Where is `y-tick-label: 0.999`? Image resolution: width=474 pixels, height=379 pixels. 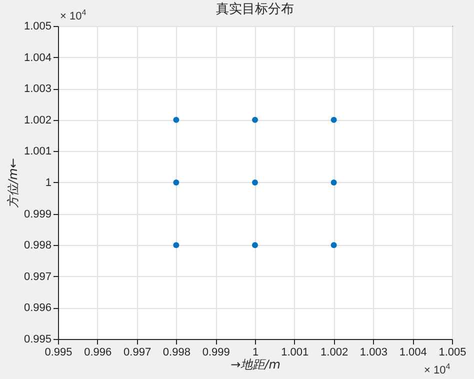 y-tick-label: 0.999 is located at coordinates (38, 214).